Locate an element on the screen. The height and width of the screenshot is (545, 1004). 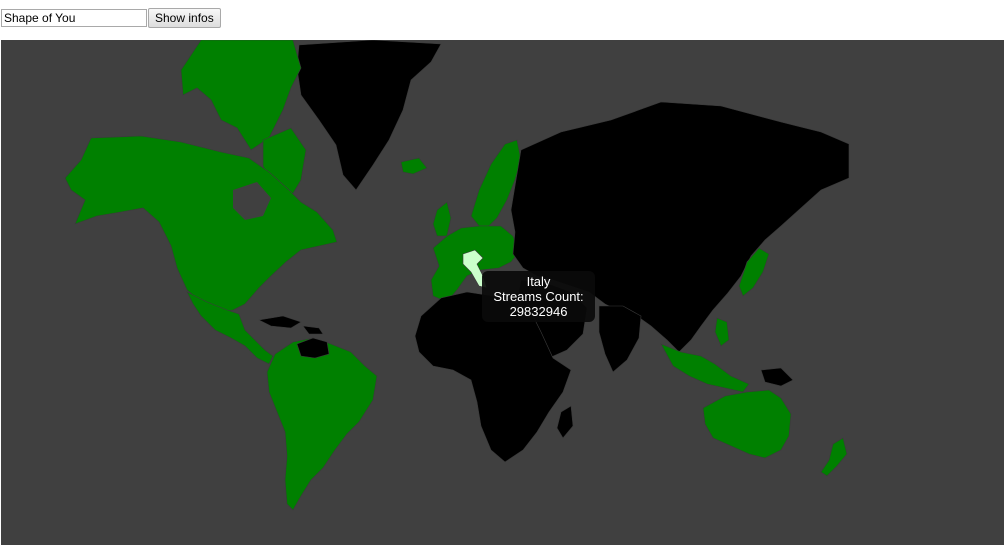
japan is located at coordinates (754, 272).